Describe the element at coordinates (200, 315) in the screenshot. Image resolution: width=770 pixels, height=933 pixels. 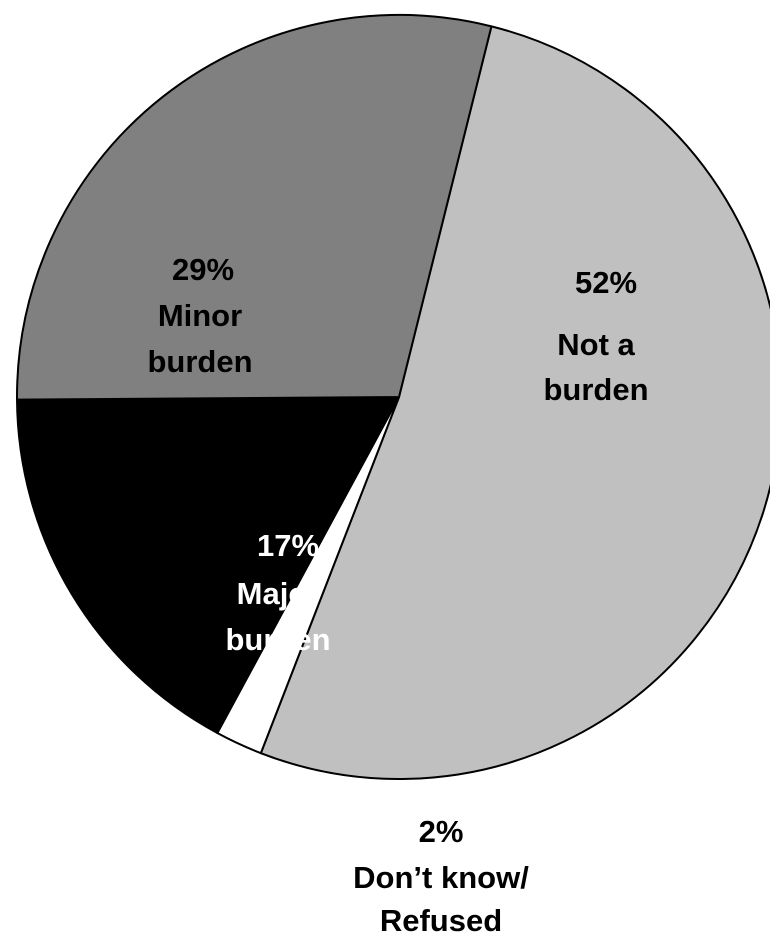
I see `slice-label-minor-burden-line1: Minor` at that location.